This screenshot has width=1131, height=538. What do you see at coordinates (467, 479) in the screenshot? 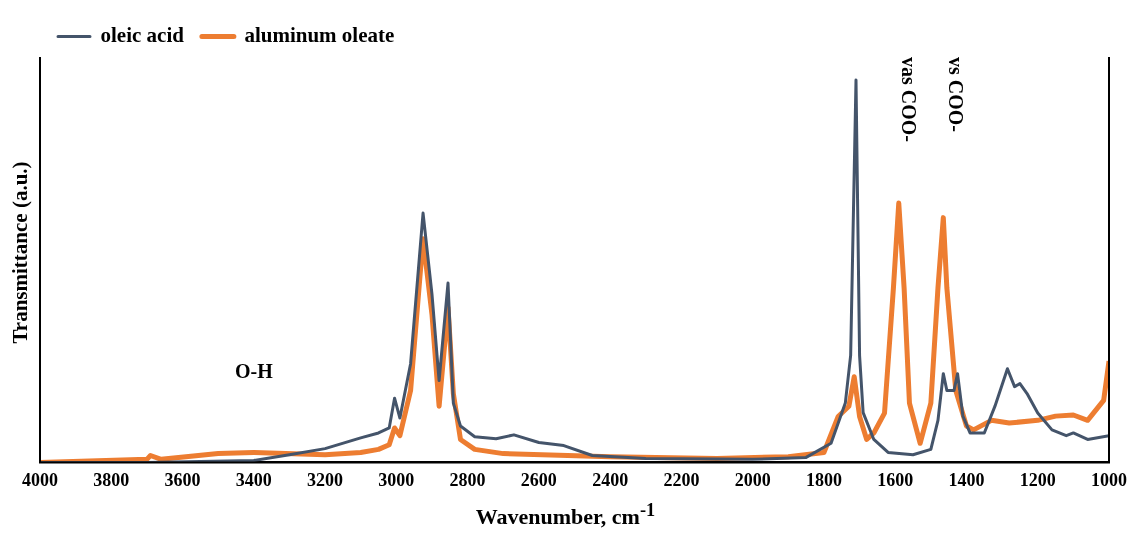
I see `x-tick-label: 2800` at bounding box center [467, 479].